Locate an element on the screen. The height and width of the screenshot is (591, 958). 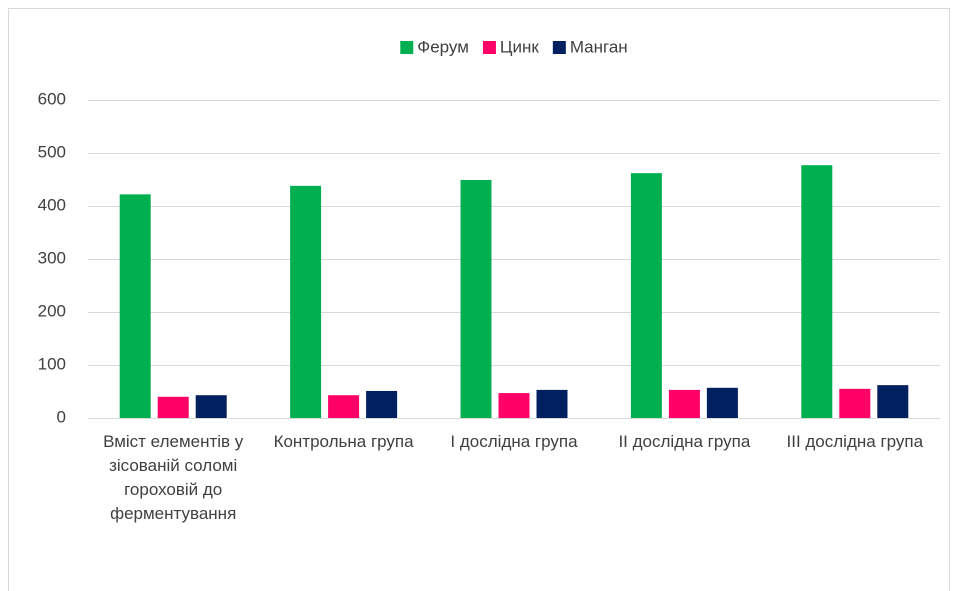
y-tick-label: 200 is located at coordinates (52, 310).